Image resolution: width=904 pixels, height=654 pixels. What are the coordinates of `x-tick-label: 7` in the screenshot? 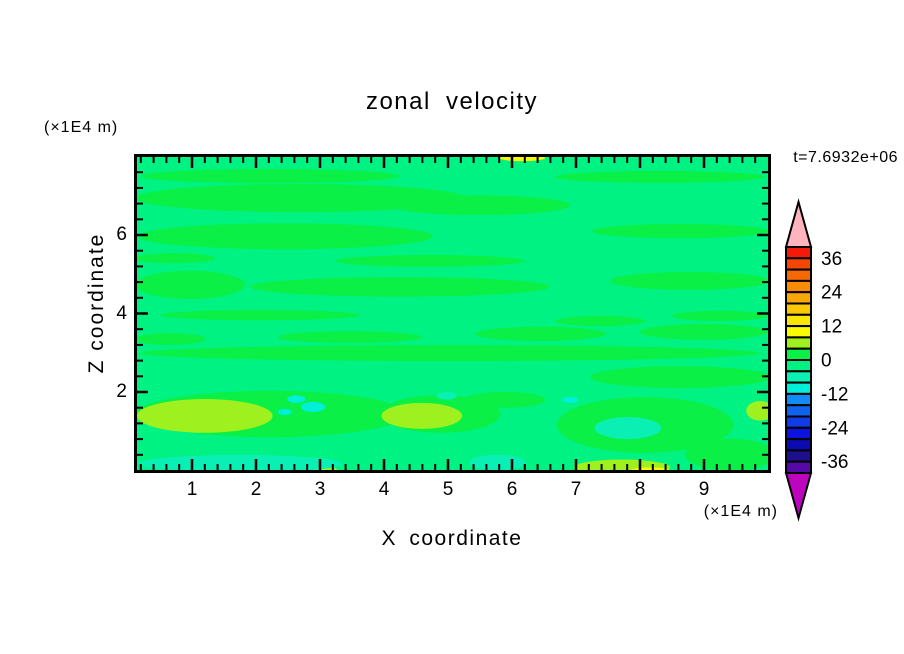 It's located at (576, 489).